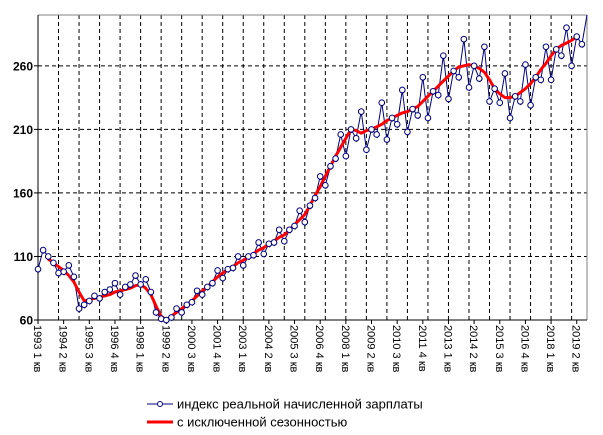 The width and height of the screenshot is (603, 435). Describe the element at coordinates (24, 257) in the screenshot. I see `y-tick-label: 110` at that location.